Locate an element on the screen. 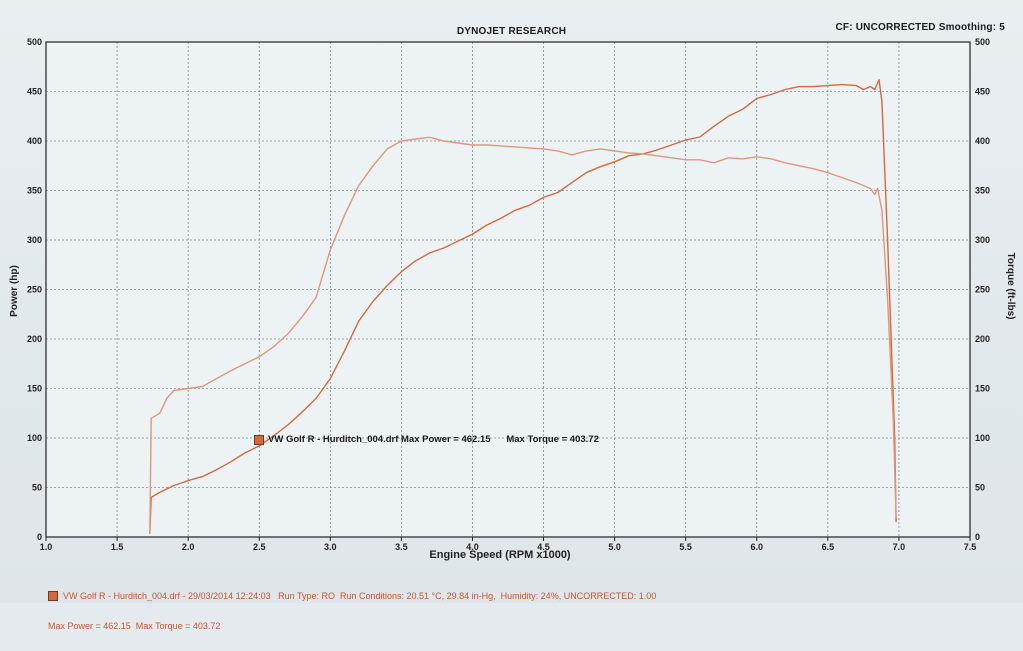 Image resolution: width=1023 pixels, height=651 pixels. chart-title: DYNOJET RESEARCH is located at coordinates (511, 31).